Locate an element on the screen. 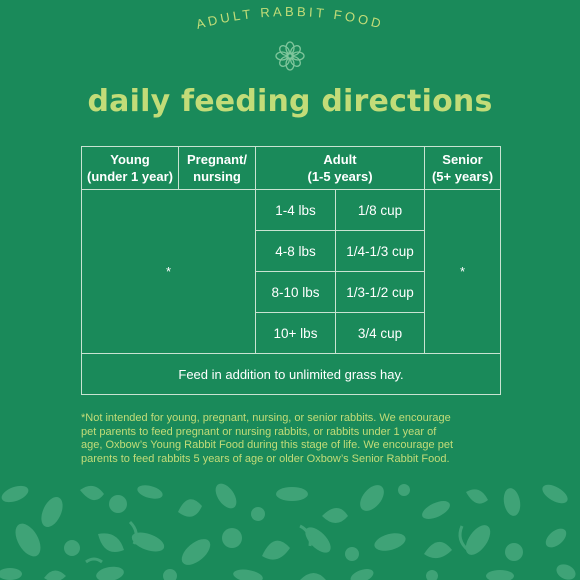 The width and height of the screenshot is (580, 580). weight-cell: 10+ lbs is located at coordinates (295, 333).